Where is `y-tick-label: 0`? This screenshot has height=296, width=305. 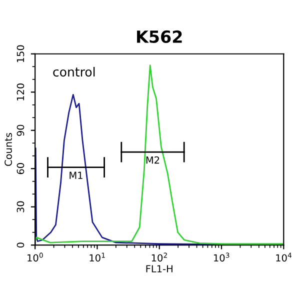 y-tick-label: 0 is located at coordinates (20, 245).